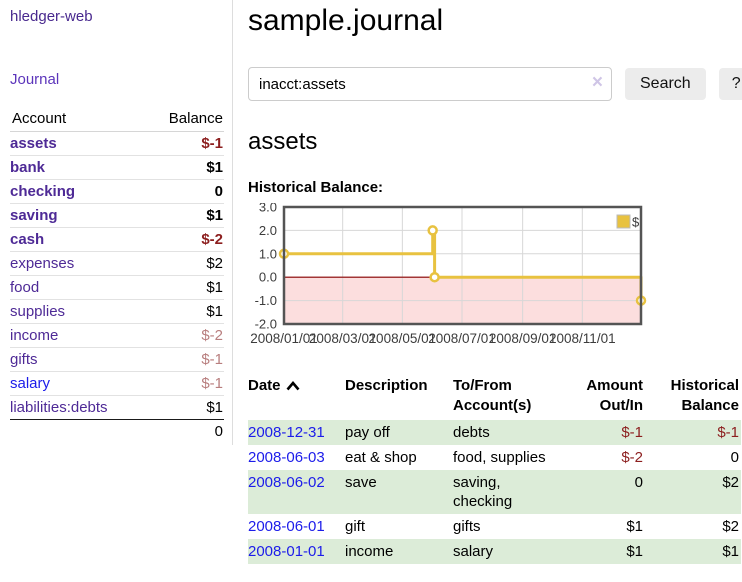  I want to click on account-page-title: assets, so click(283, 141).